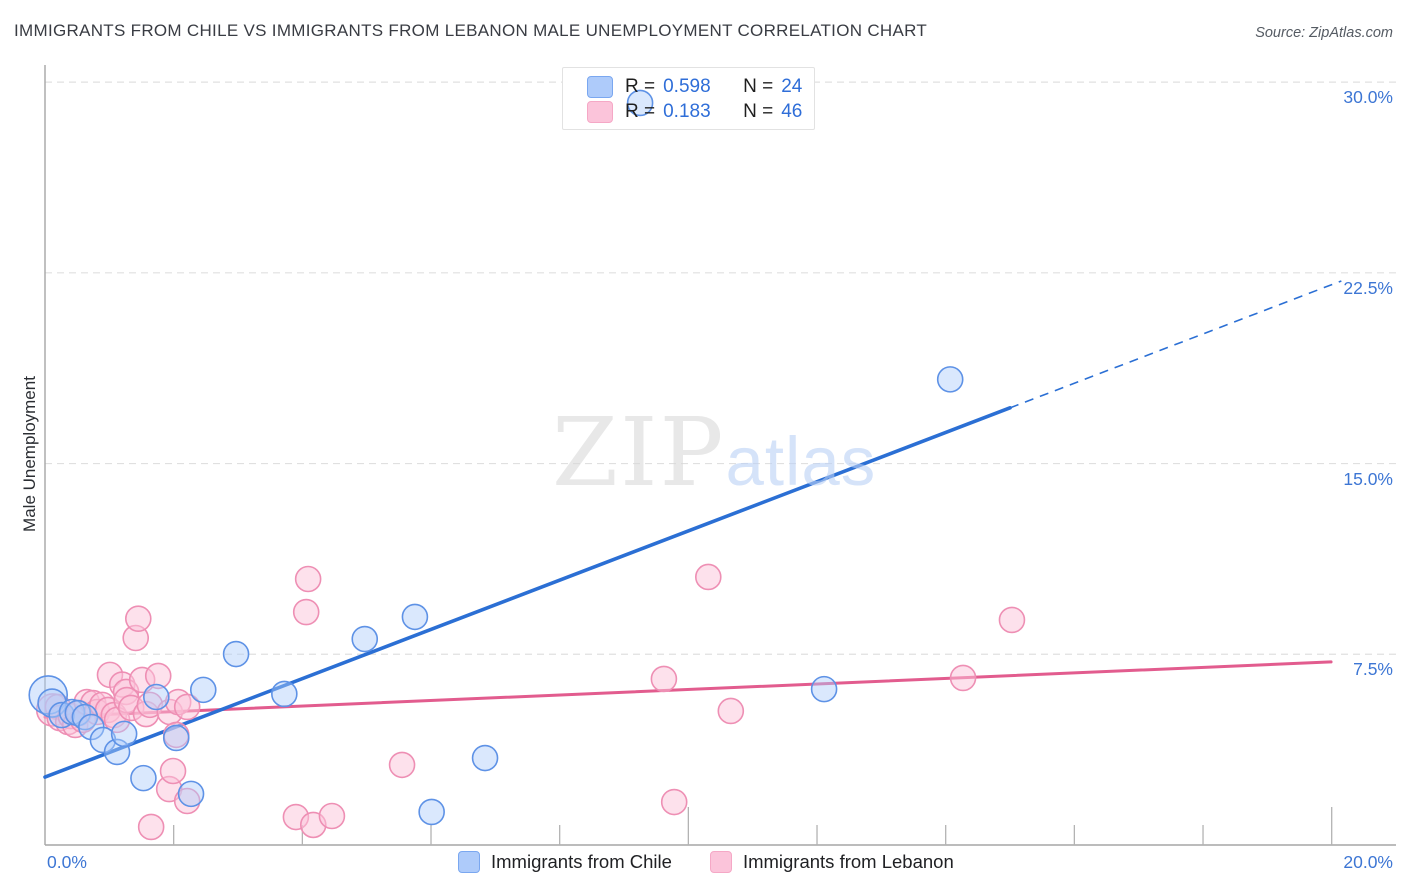 This screenshot has height=892, width=1406. Describe the element at coordinates (1368, 478) in the screenshot. I see `y-tick-label-15.0%: 15.0%` at that location.